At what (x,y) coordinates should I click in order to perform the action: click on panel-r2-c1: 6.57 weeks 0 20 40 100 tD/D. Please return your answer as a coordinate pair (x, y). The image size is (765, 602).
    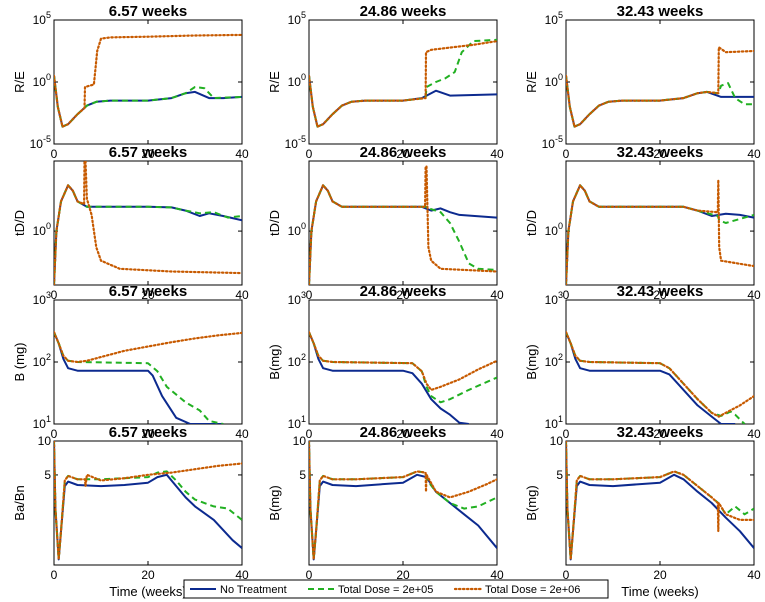
    Looking at the image, I should click on (130, 223).